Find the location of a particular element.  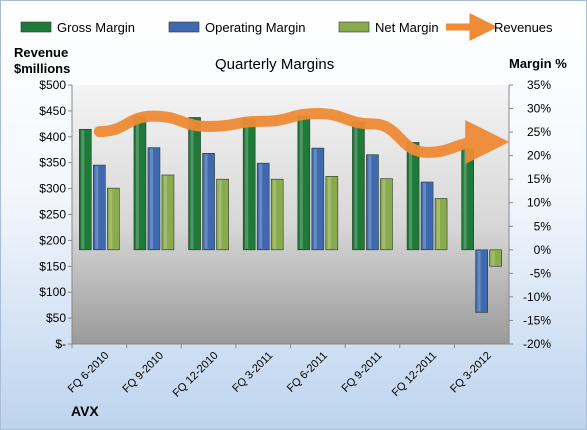

right-axis-tick-label: -20% is located at coordinates (537, 344).